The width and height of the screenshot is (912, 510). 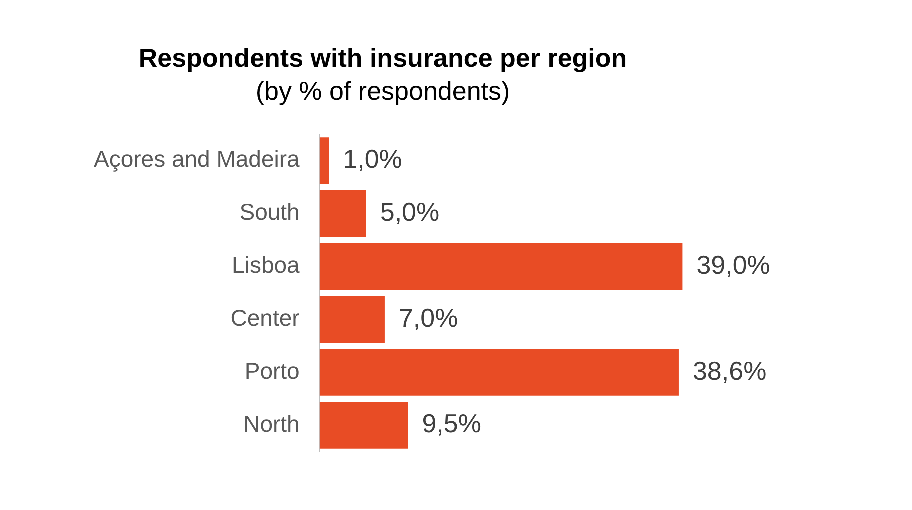 I want to click on data-label: 9,5%, so click(x=452, y=423).